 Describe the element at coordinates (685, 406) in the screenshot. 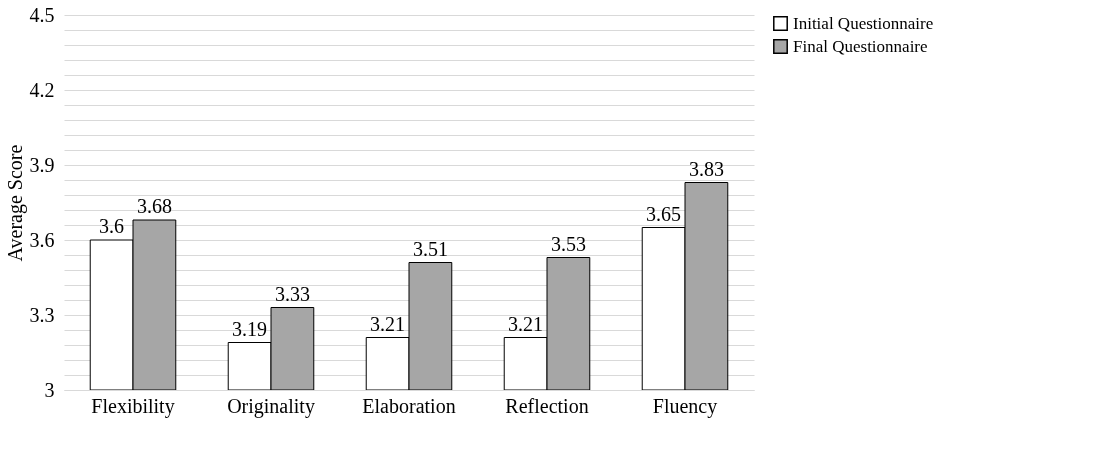

I see `x-tick-label: Fluency` at that location.